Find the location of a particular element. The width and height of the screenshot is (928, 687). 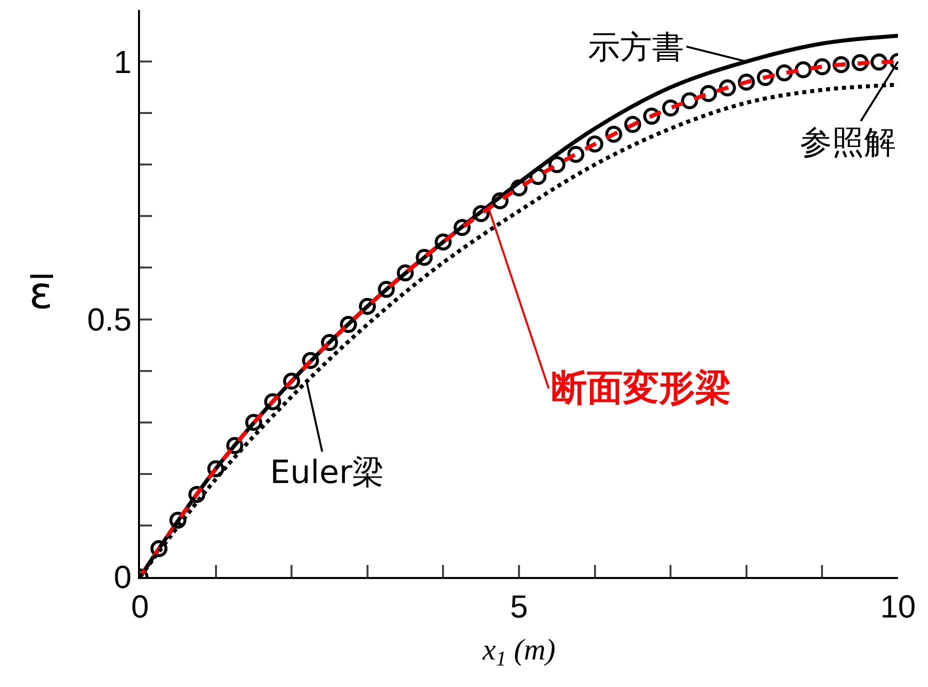

annotation: 参照解 is located at coordinates (848, 142).